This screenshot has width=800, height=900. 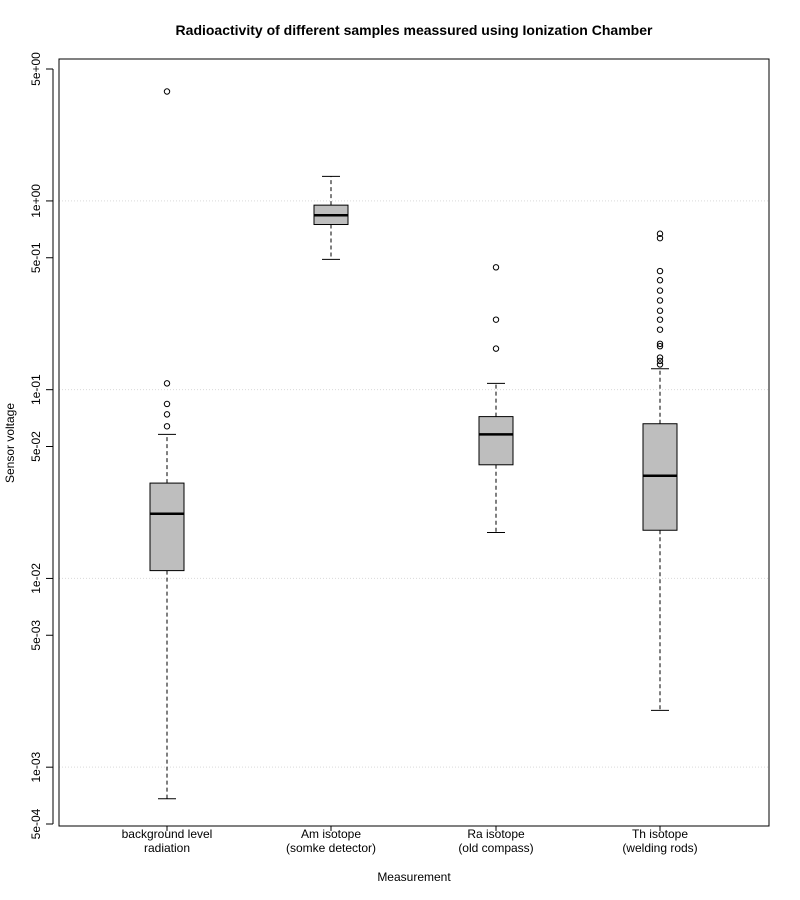 I want to click on y-tick-label-1: 1e+00, so click(x=36, y=201).